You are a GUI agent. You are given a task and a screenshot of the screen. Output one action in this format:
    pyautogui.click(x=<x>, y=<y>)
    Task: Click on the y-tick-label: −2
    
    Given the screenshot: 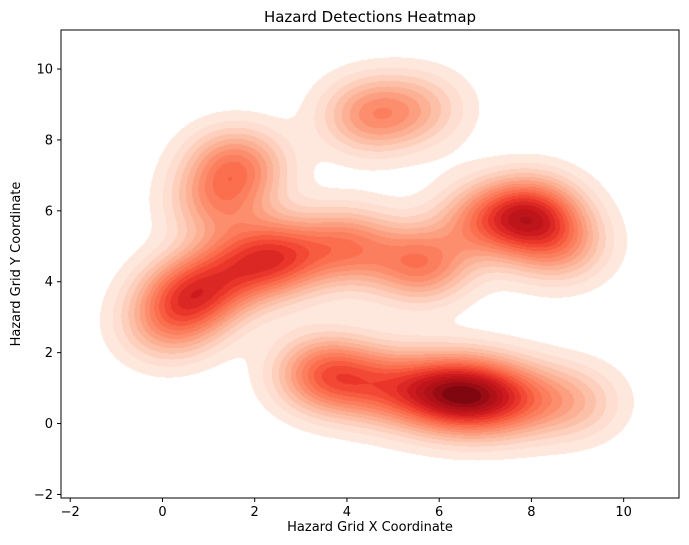 What is the action you would take?
    pyautogui.click(x=43, y=495)
    